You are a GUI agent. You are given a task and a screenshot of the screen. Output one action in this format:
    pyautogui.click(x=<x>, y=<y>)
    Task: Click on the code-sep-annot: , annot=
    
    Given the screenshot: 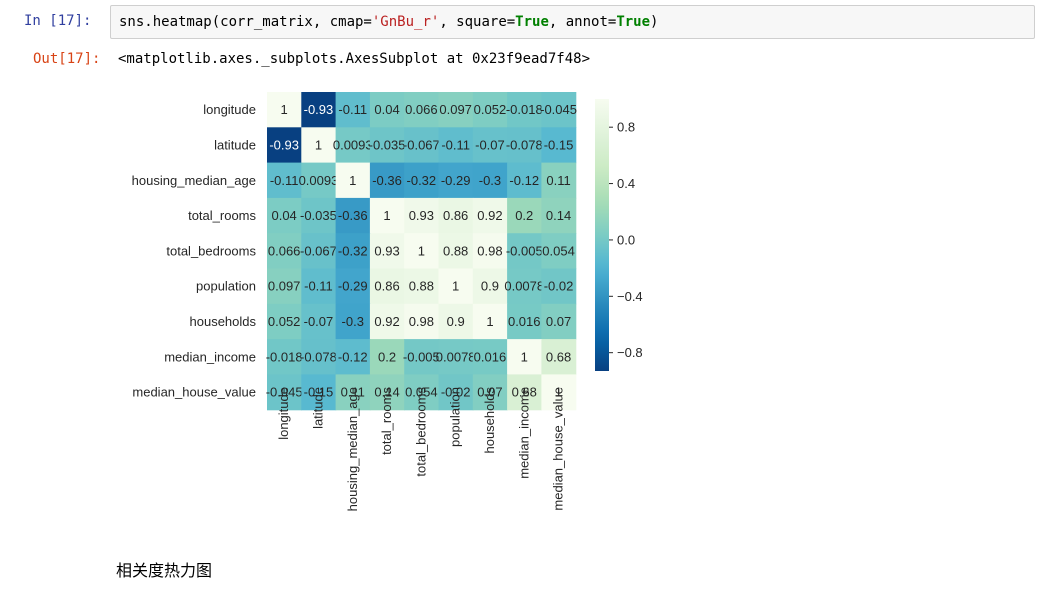 What is the action you would take?
    pyautogui.click(x=582, y=22)
    